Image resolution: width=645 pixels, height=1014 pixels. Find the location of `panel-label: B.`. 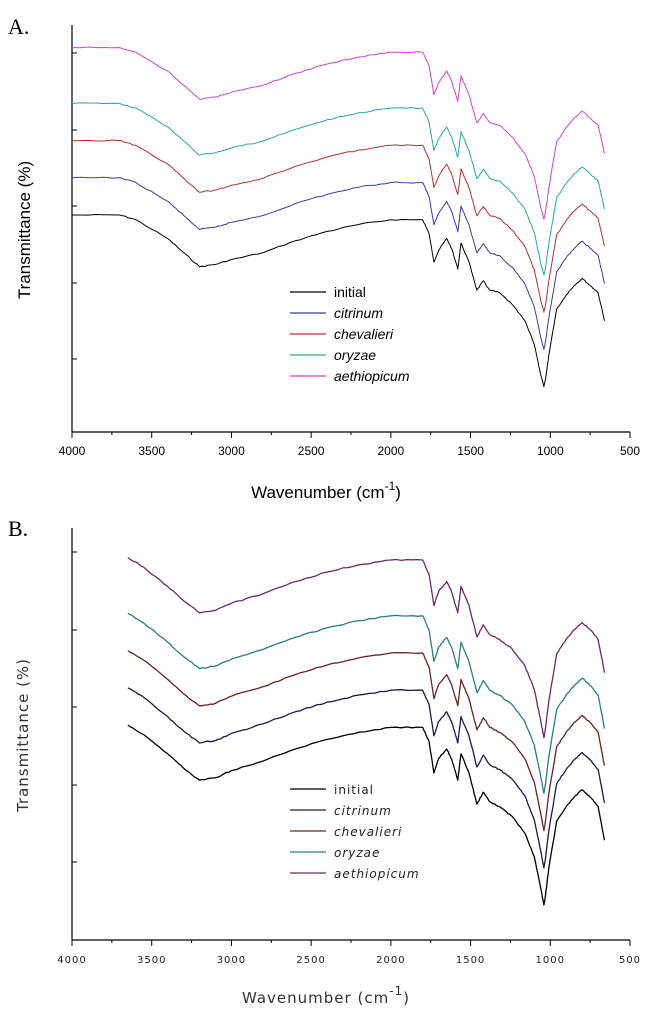

panel-label: B. is located at coordinates (18, 528).